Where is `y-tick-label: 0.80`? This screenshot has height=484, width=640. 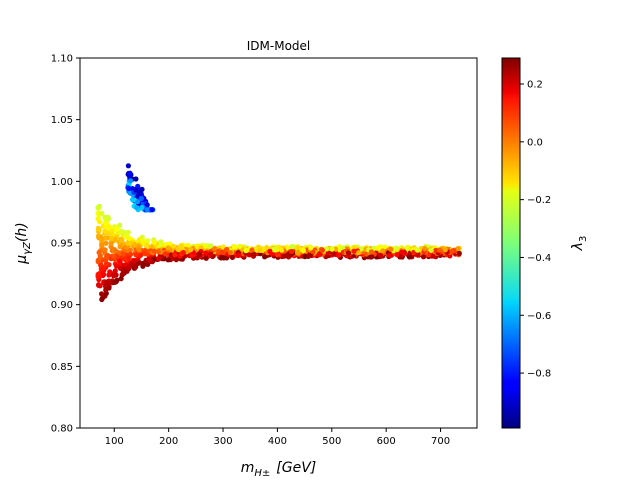 y-tick-label: 0.80 is located at coordinates (62, 429).